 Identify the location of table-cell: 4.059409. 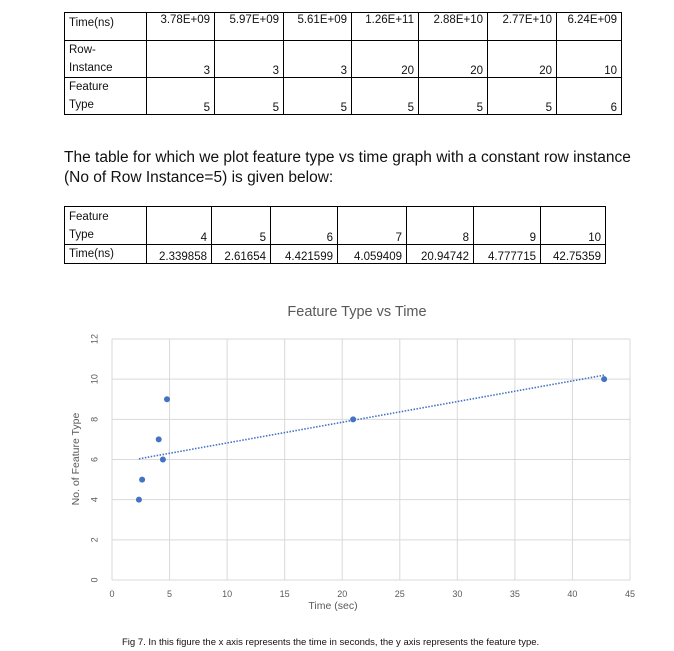
(372, 254).